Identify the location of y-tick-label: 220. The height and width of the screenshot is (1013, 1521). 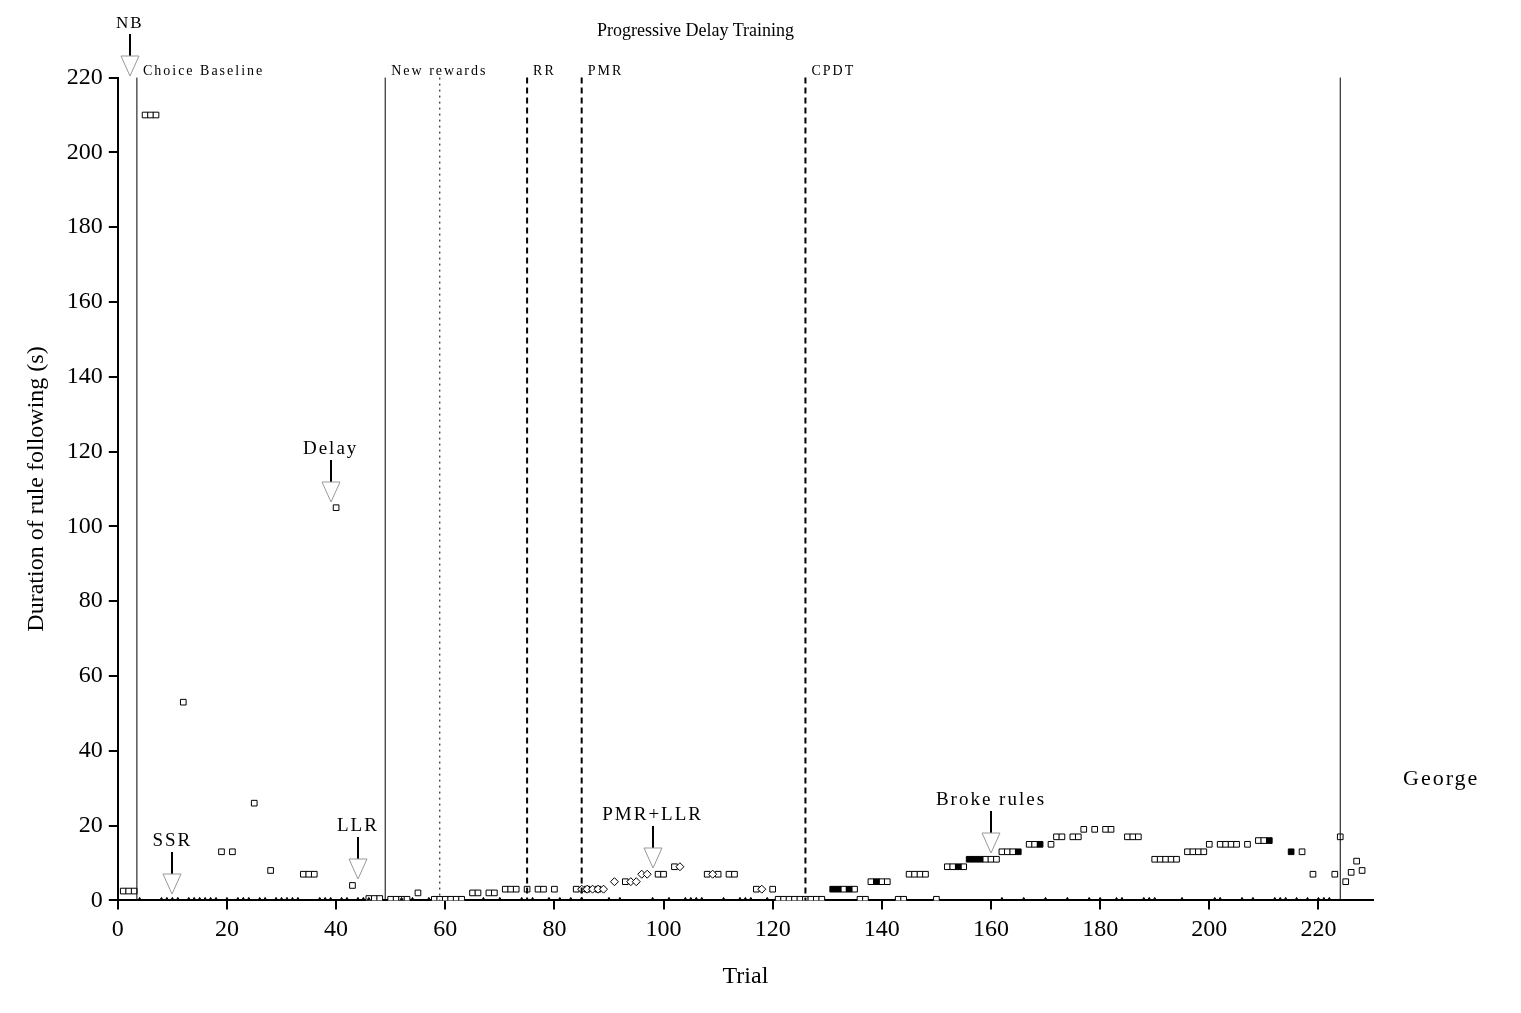
(84, 75).